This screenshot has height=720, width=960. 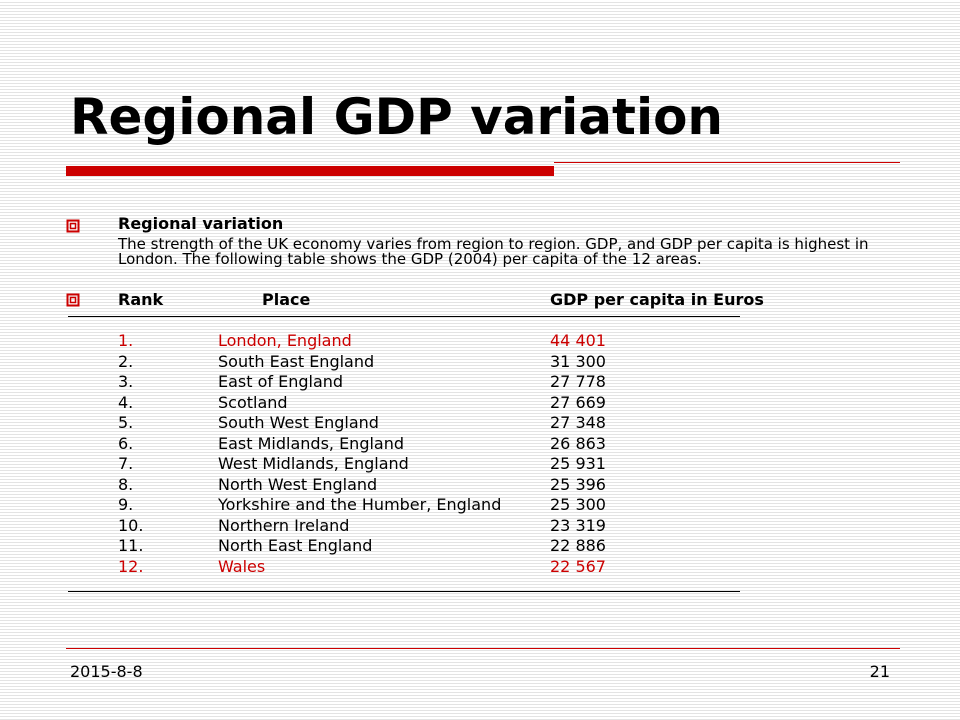 What do you see at coordinates (201, 223) in the screenshot?
I see `section-heading: Regional variation` at bounding box center [201, 223].